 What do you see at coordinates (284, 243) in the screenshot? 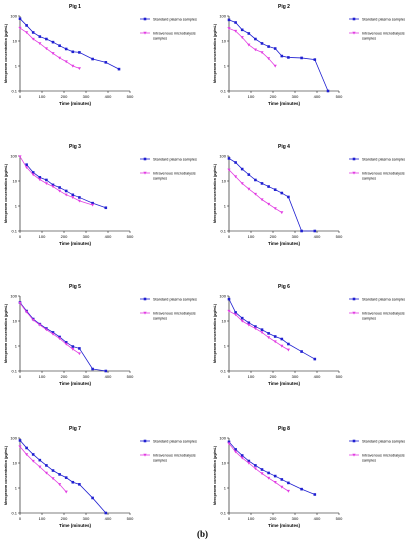
I see `x-axis-label: Time (minutes)` at bounding box center [284, 243].